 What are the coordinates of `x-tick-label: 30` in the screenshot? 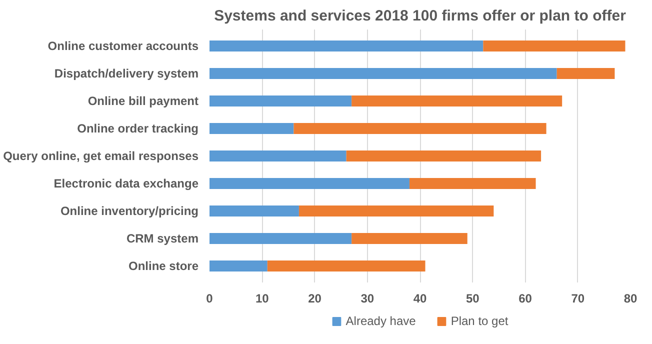 It's located at (367, 299).